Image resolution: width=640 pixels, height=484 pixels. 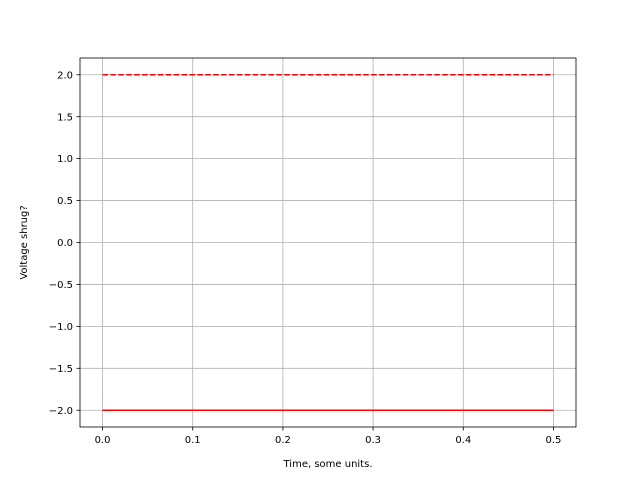 What do you see at coordinates (328, 436) in the screenshot?
I see `x-axis: 0.0 0.1 0.2 0.3 0.4 0.5` at bounding box center [328, 436].